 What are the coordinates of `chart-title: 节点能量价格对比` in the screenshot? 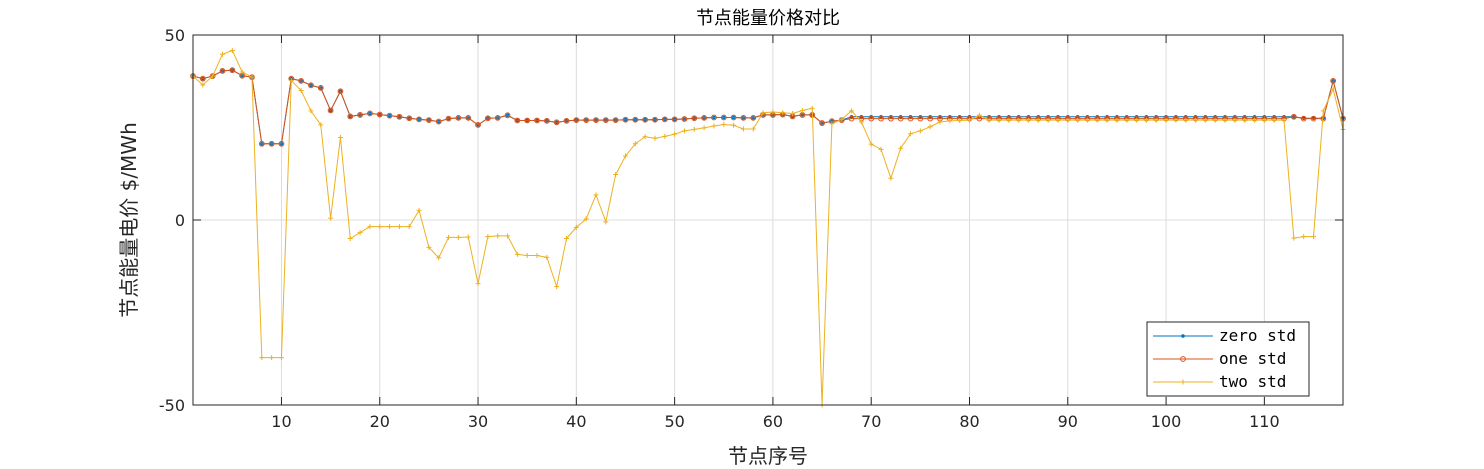 It's located at (768, 18).